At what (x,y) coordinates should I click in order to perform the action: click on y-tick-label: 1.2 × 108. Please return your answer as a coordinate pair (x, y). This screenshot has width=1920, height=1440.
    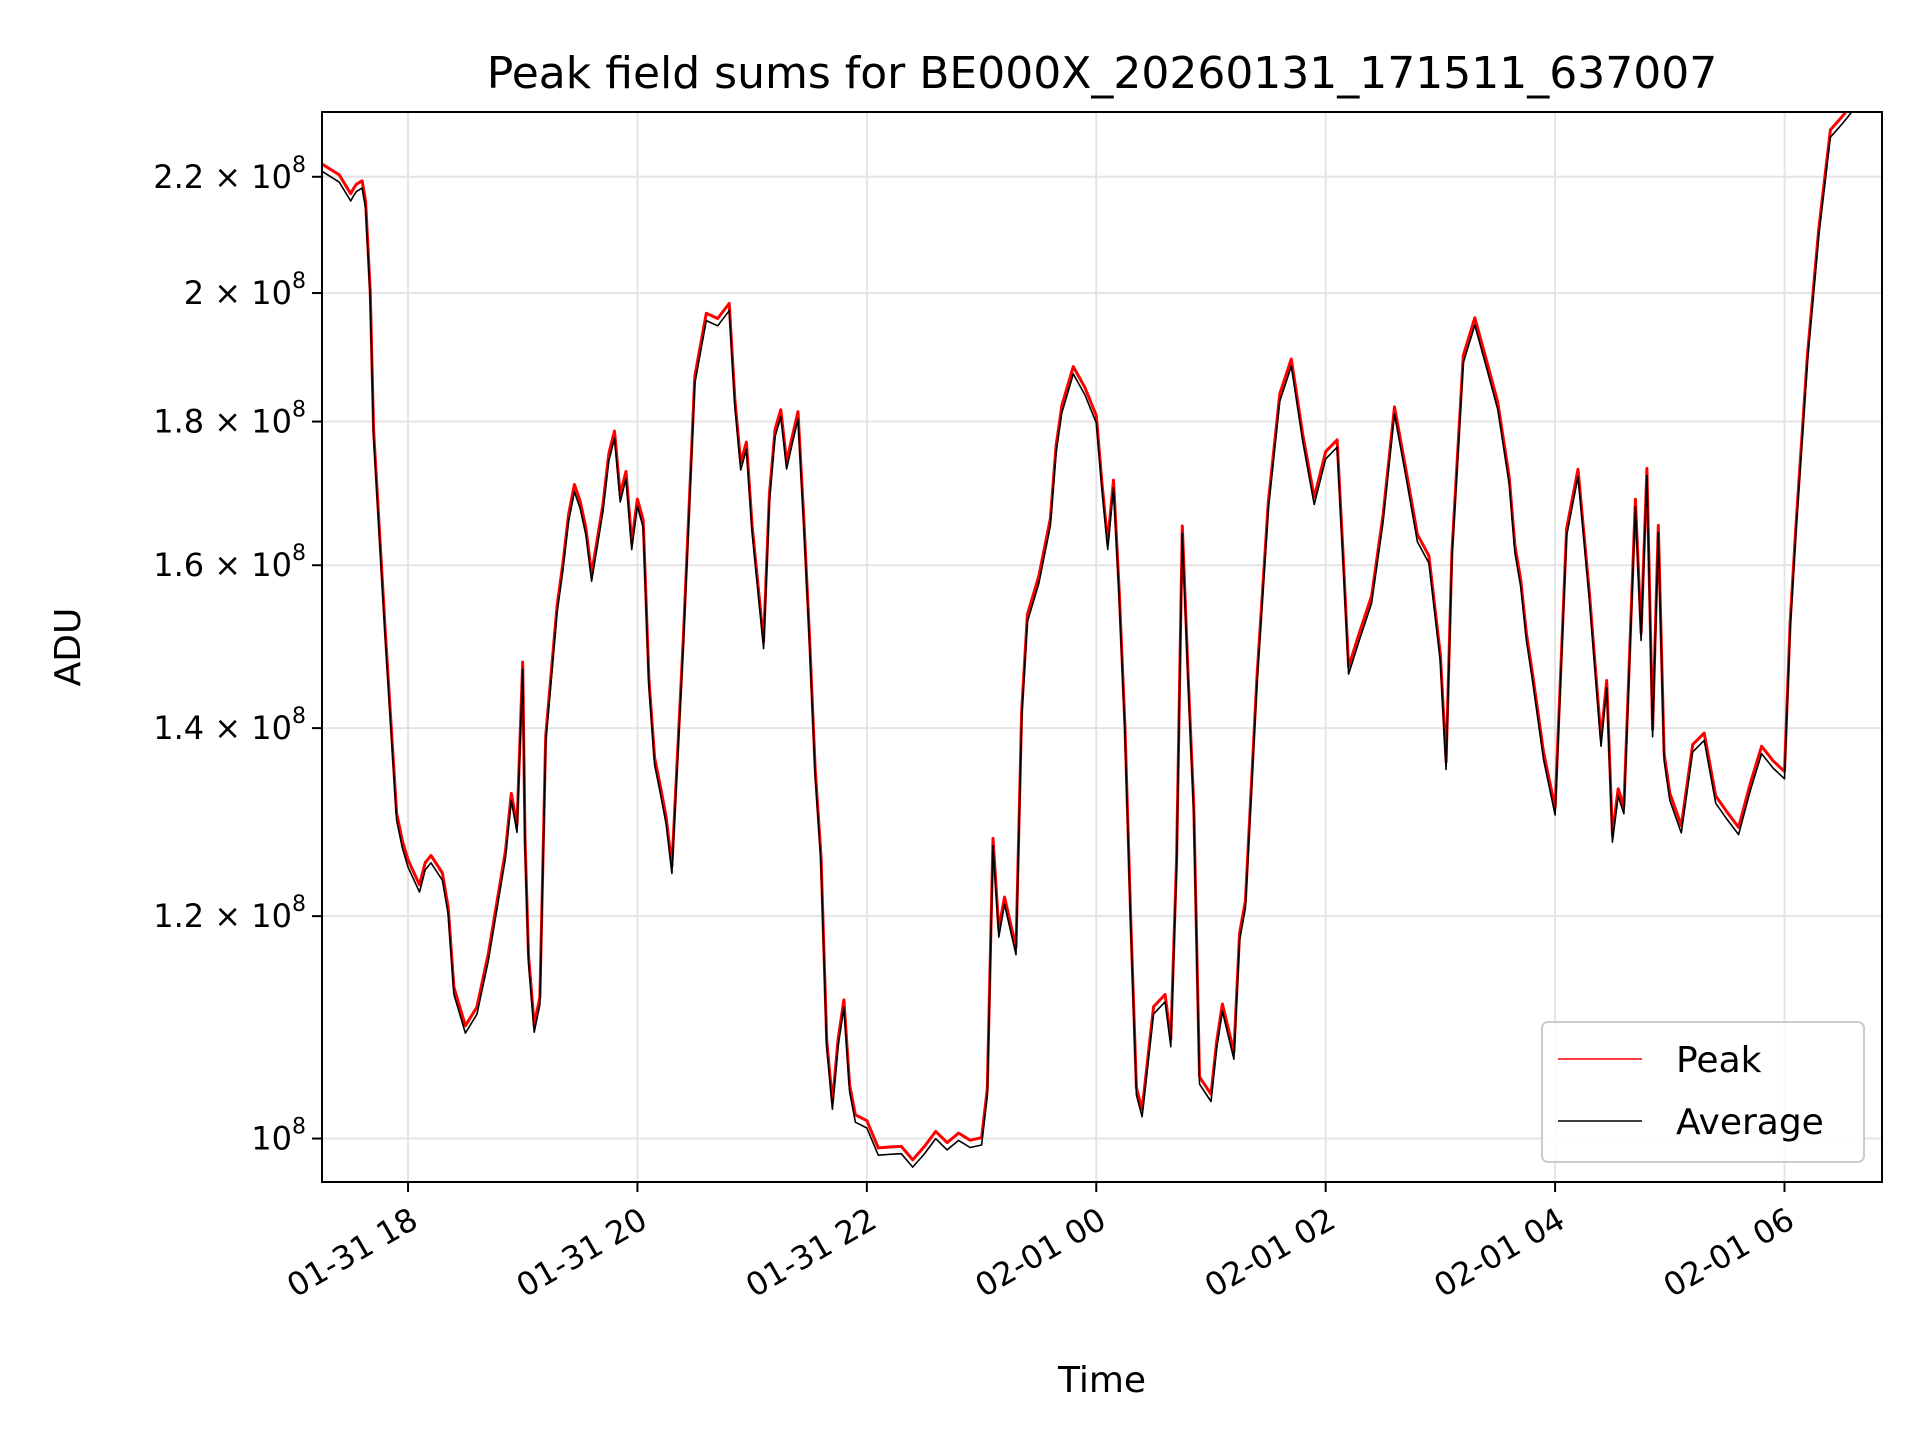
    Looking at the image, I should click on (229, 913).